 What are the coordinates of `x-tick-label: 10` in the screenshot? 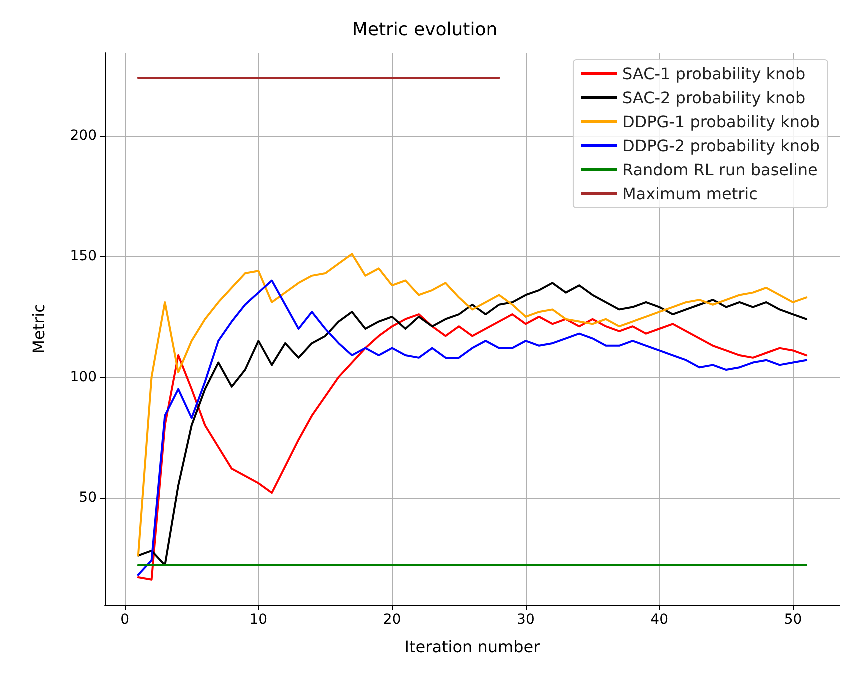 It's located at (259, 620).